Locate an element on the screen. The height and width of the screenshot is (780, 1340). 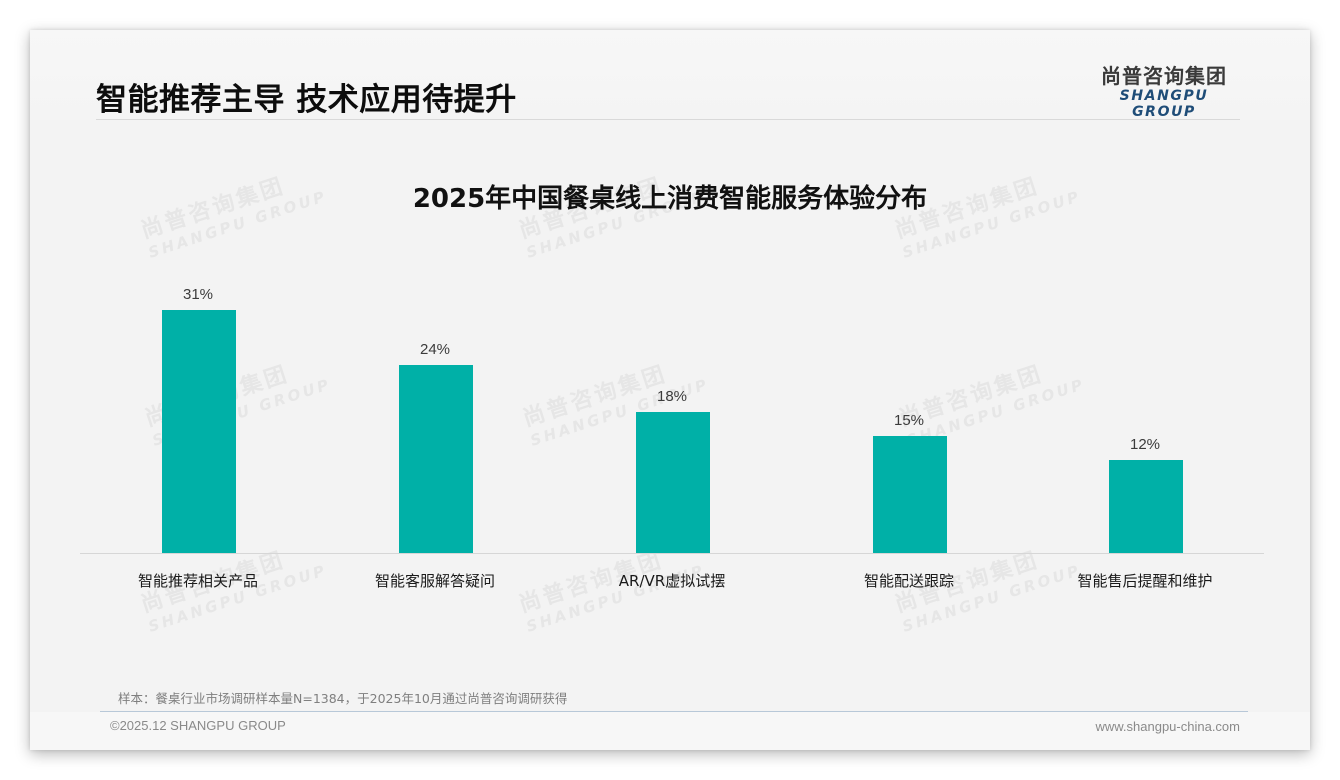
x-axis-line is located at coordinates (672, 553).